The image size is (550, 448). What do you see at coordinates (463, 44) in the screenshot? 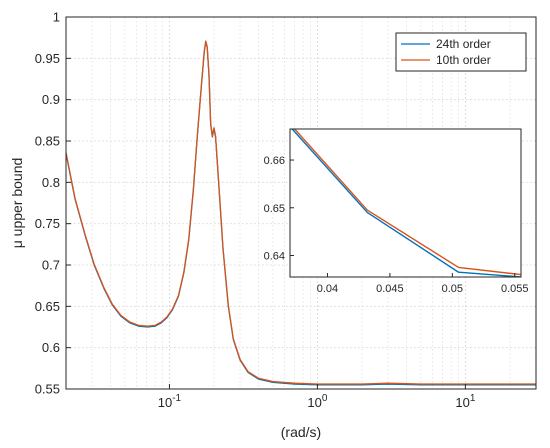
I see `legend-label: 24th order` at bounding box center [463, 44].